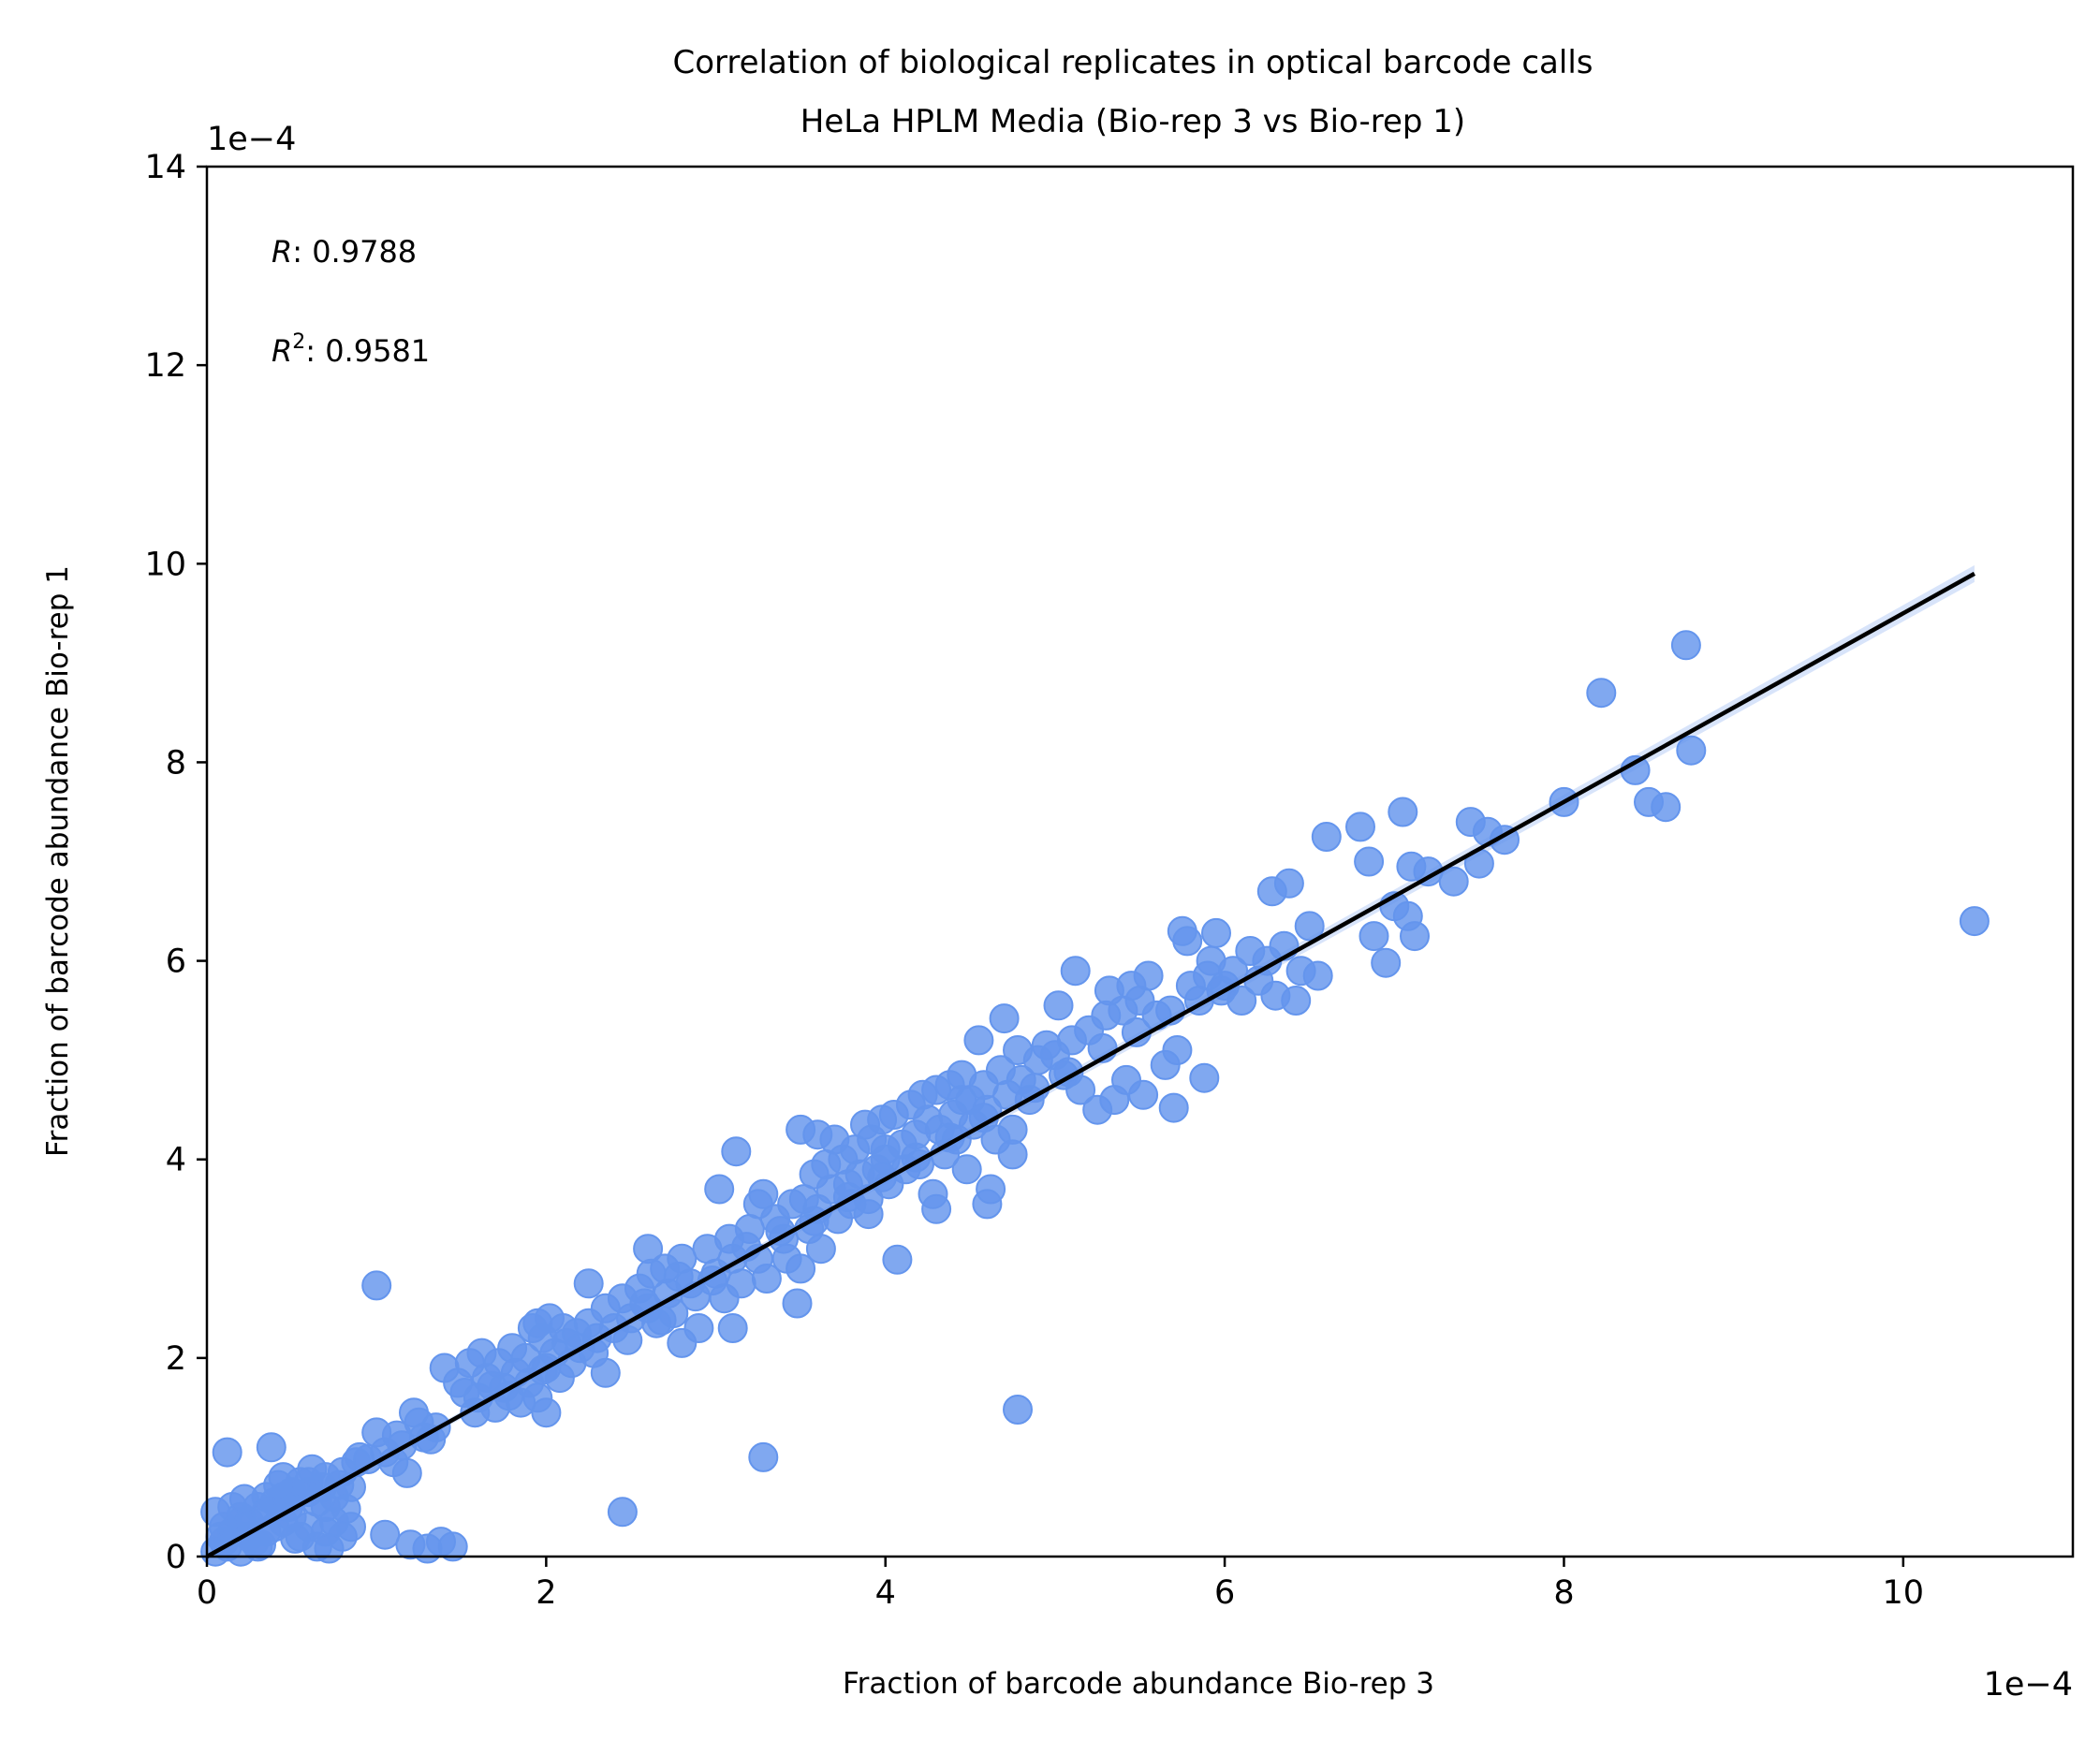 This screenshot has width=2100, height=1740. Describe the element at coordinates (175, 862) in the screenshot. I see `y-axis-ticks: 0 2 4 6 8 10 12 14` at that location.